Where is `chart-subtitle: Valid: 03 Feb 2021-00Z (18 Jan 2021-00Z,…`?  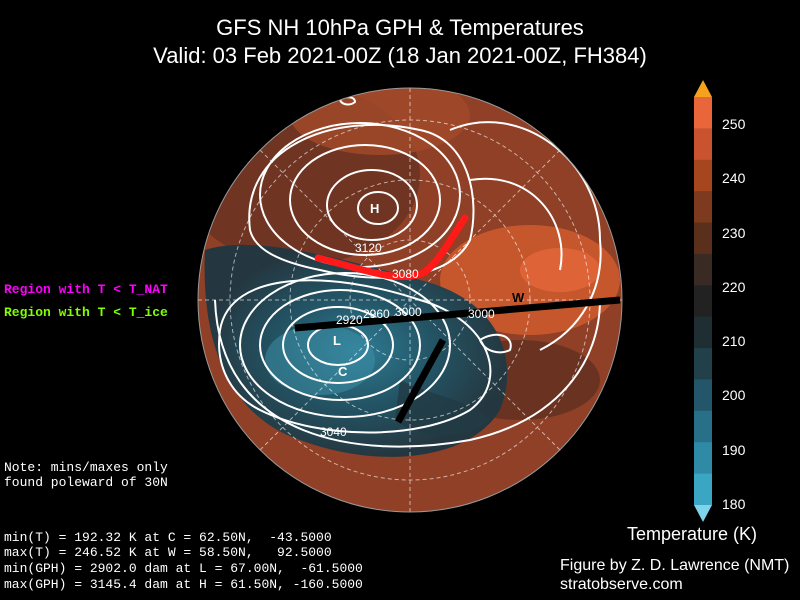
chart-subtitle: Valid: 03 Feb 2021-00Z (18 Jan 2021-00Z,… is located at coordinates (400, 55).